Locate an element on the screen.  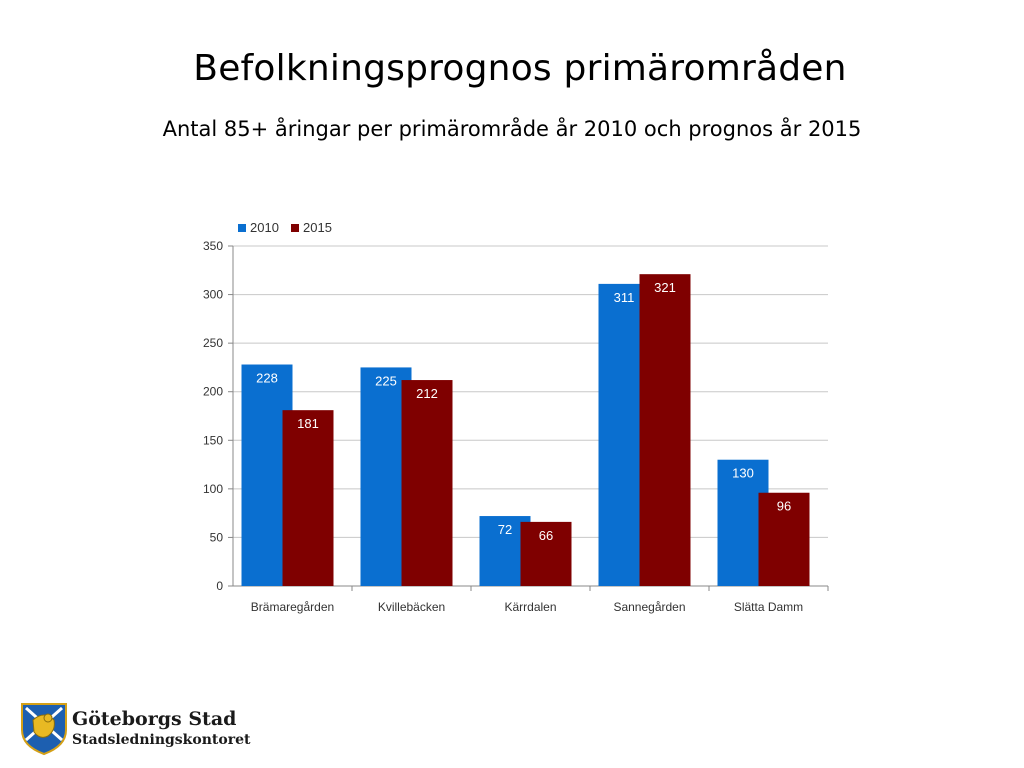
x-tick-label: Brämaregården is located at coordinates (292, 607).